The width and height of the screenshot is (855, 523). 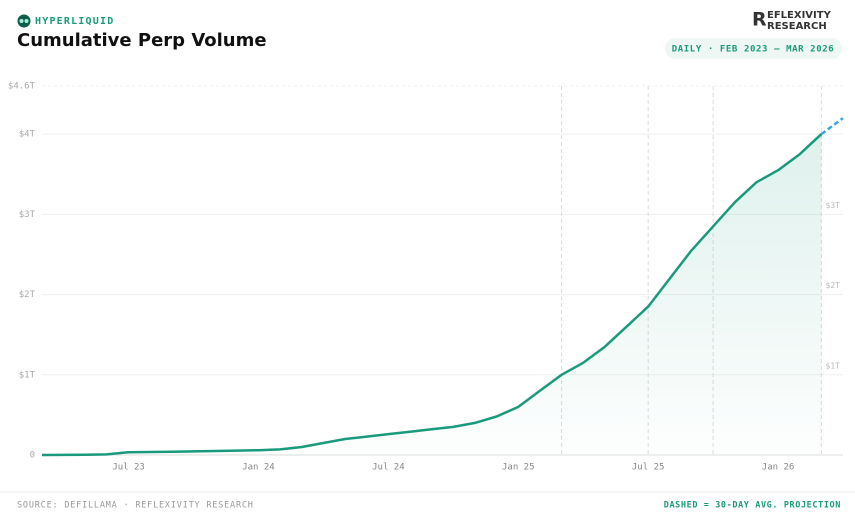 I want to click on publisher-initial: R, so click(x=759, y=20).